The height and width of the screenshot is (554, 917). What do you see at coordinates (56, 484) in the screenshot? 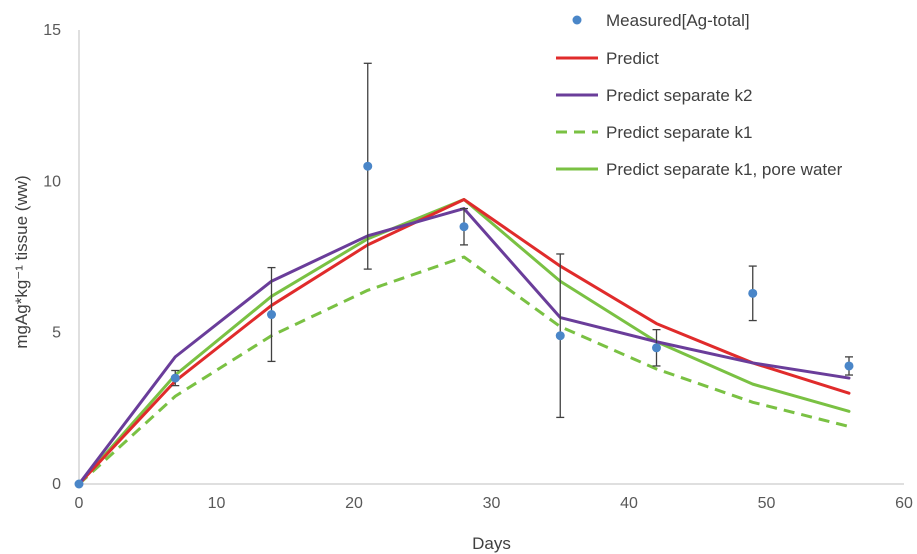
I see `y-tick-label: 0` at bounding box center [56, 484].